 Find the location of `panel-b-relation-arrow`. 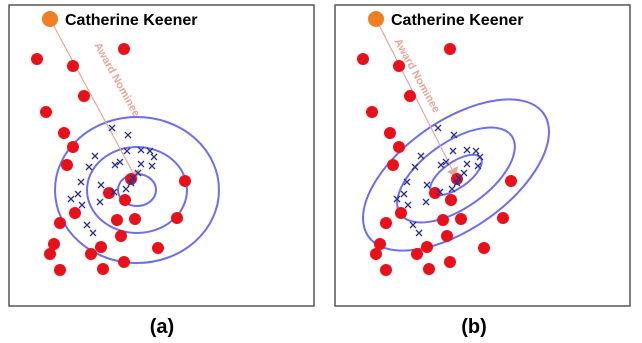

panel-b-relation-arrow is located at coordinates (416, 98).